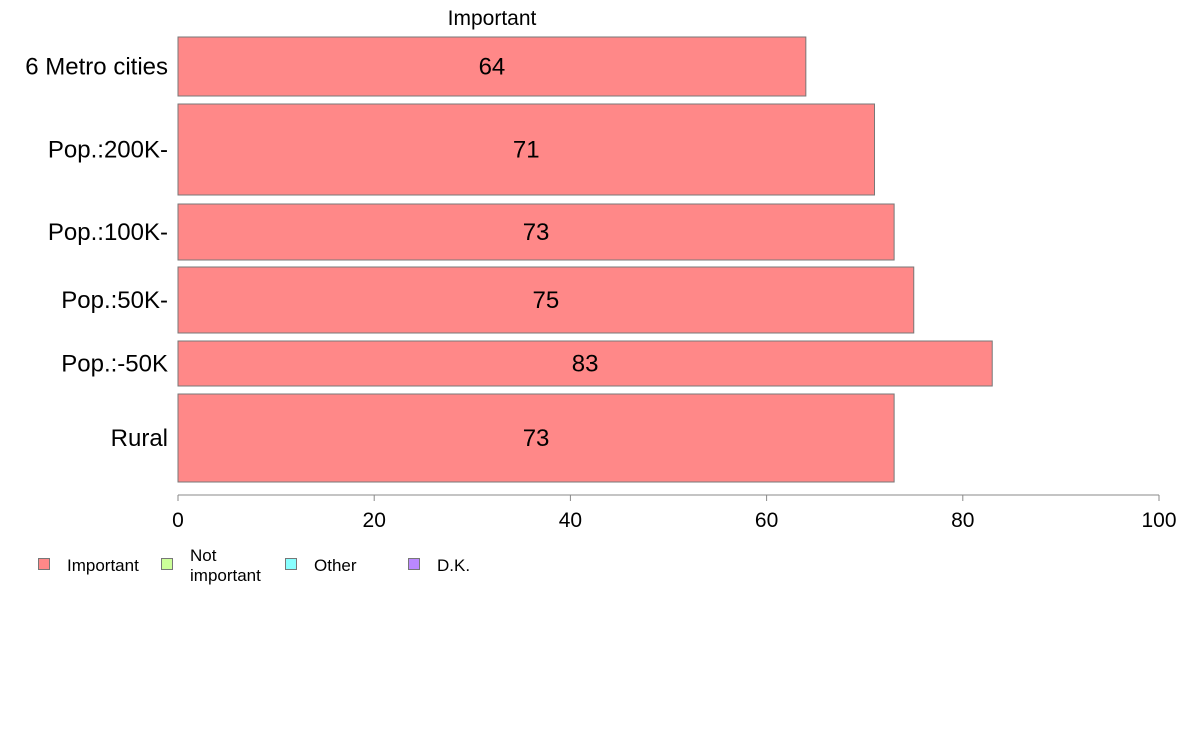 The image size is (1188, 736). Describe the element at coordinates (44, 564) in the screenshot. I see `legend-swatch-important` at that location.